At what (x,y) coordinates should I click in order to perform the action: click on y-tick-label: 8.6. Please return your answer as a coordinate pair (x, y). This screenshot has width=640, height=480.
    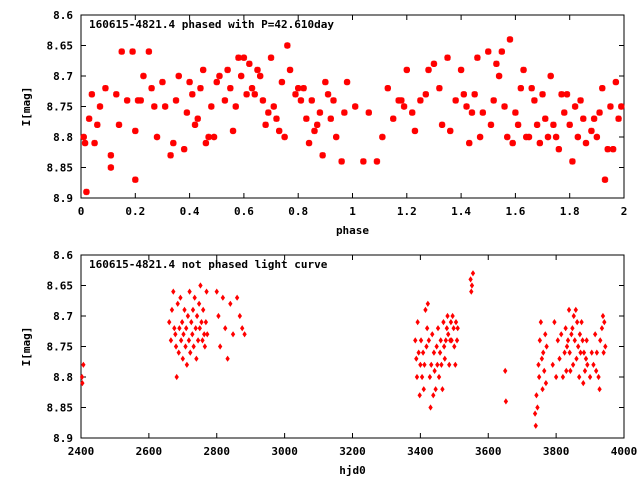
    Looking at the image, I should click on (63, 255).